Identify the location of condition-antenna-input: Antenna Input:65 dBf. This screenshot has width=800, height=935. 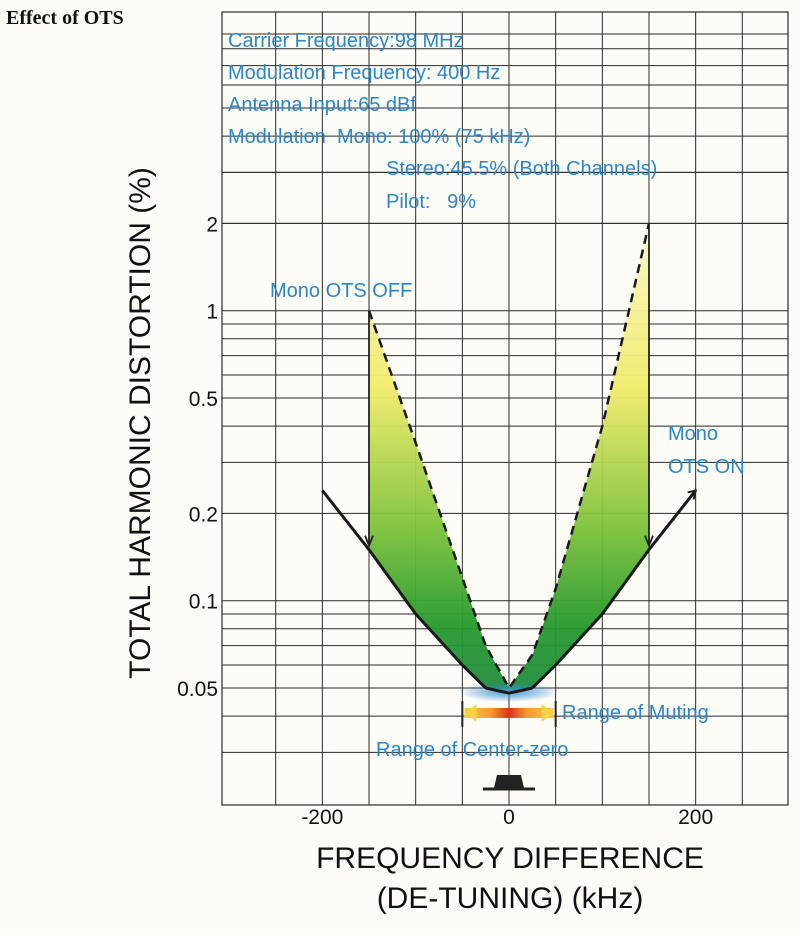
(322, 105).